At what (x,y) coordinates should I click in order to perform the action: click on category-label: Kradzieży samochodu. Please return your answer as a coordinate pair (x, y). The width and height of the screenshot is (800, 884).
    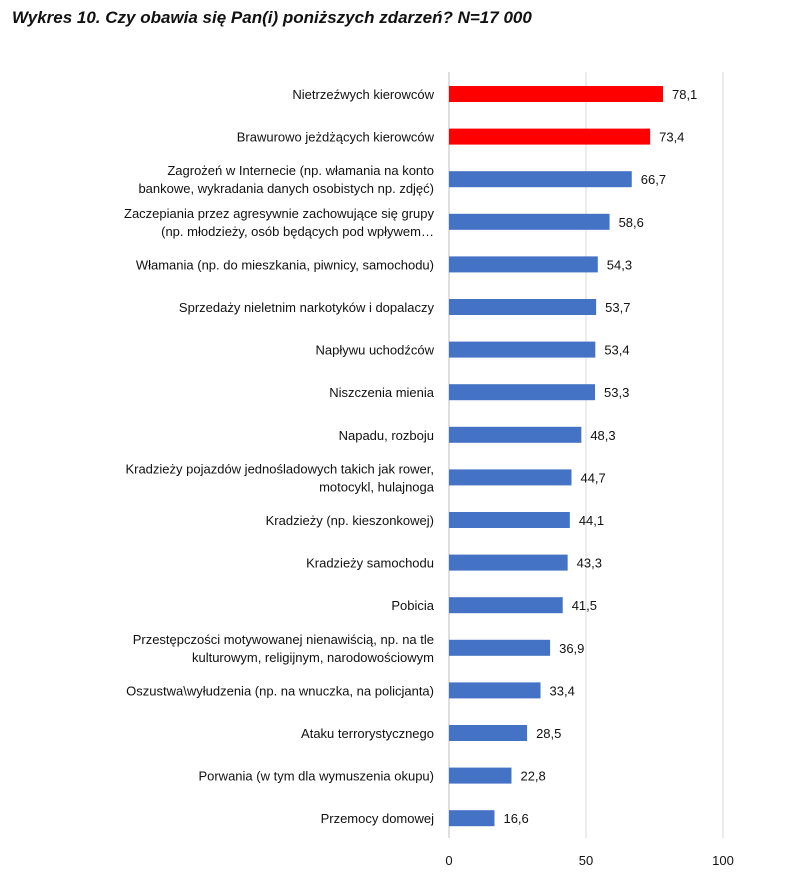
    Looking at the image, I should click on (370, 563).